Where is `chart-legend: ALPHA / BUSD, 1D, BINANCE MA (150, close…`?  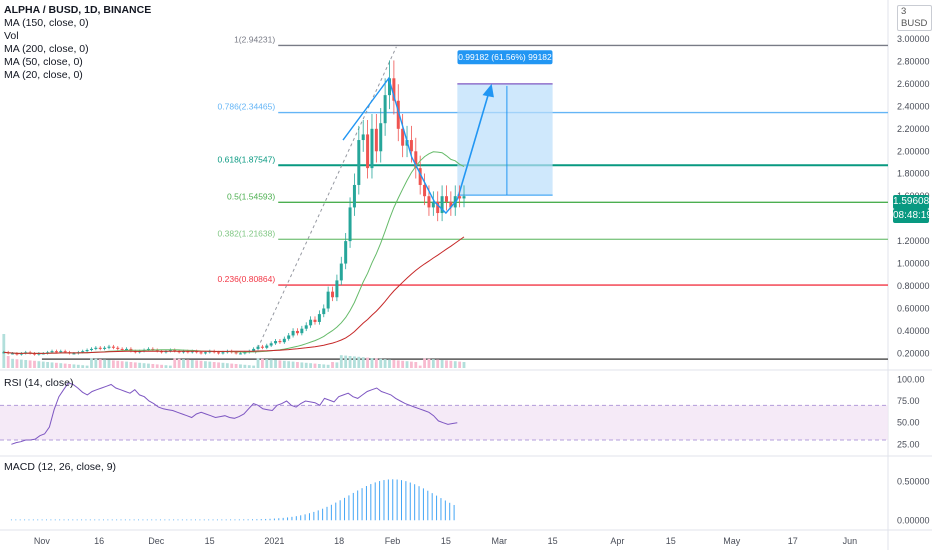 chart-legend: ALPHA / BUSD, 1D, BINANCE MA (150, close… is located at coordinates (77, 43).